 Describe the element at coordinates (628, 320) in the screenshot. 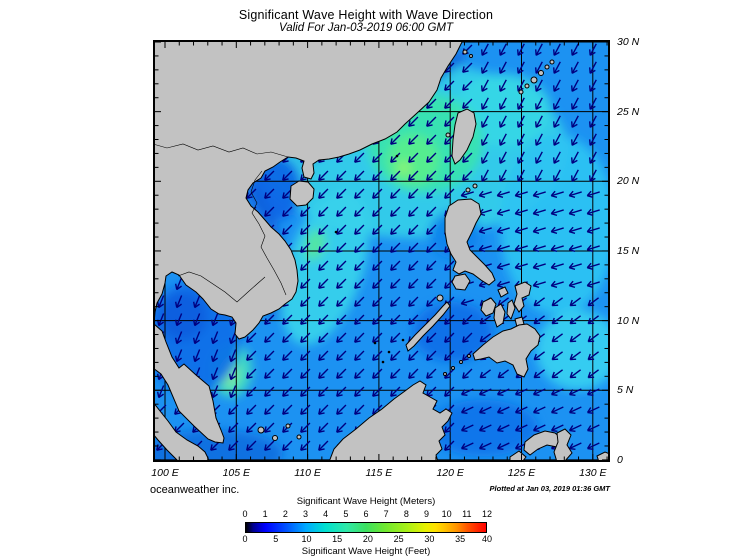

I see `lat-tick-label: 10 N` at that location.